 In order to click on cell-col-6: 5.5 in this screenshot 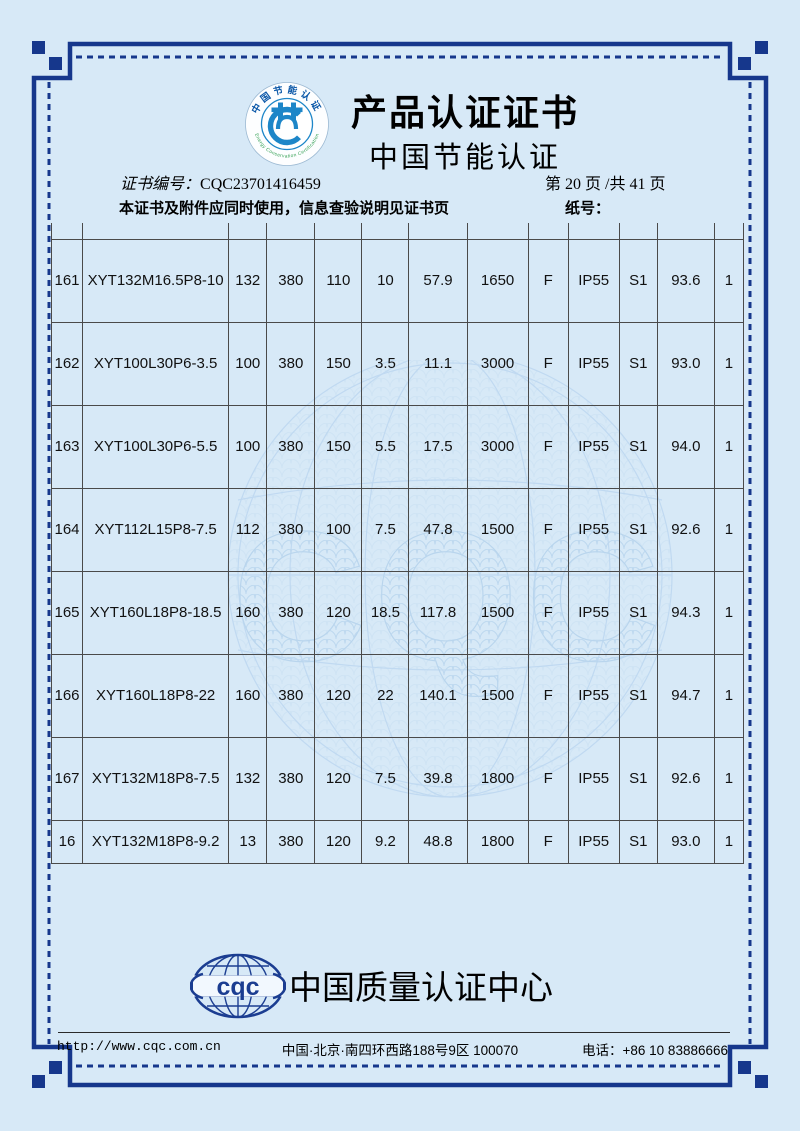, I will do `click(385, 446)`.